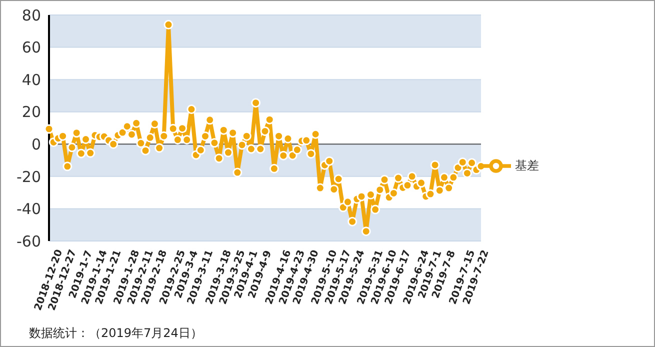 This screenshot has height=347, width=655. Describe the element at coordinates (31, 112) in the screenshot. I see `y-tick-label: 20` at that location.